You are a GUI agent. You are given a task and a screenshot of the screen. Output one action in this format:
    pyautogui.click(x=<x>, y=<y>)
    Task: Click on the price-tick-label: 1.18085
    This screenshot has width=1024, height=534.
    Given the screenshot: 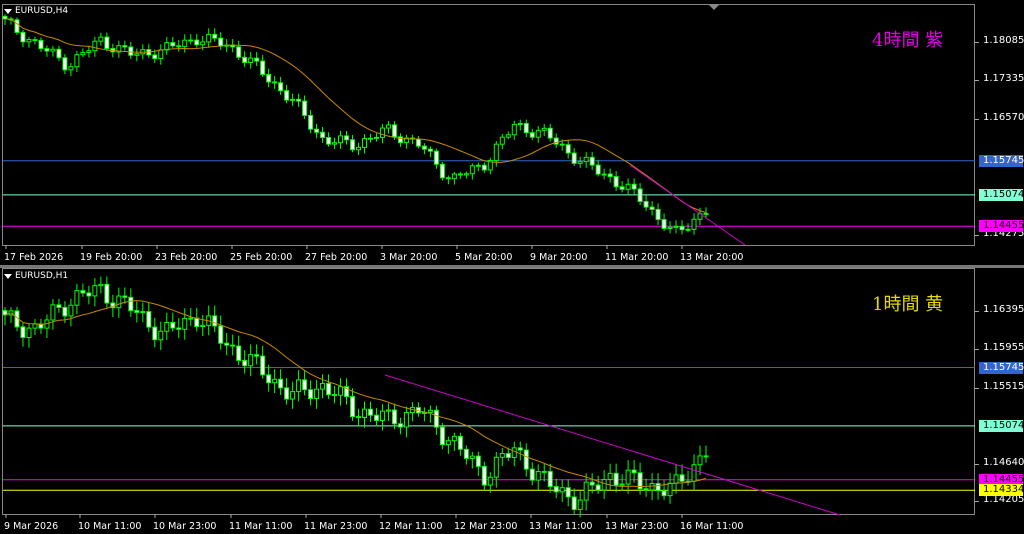 What is the action you would take?
    pyautogui.click(x=1003, y=40)
    